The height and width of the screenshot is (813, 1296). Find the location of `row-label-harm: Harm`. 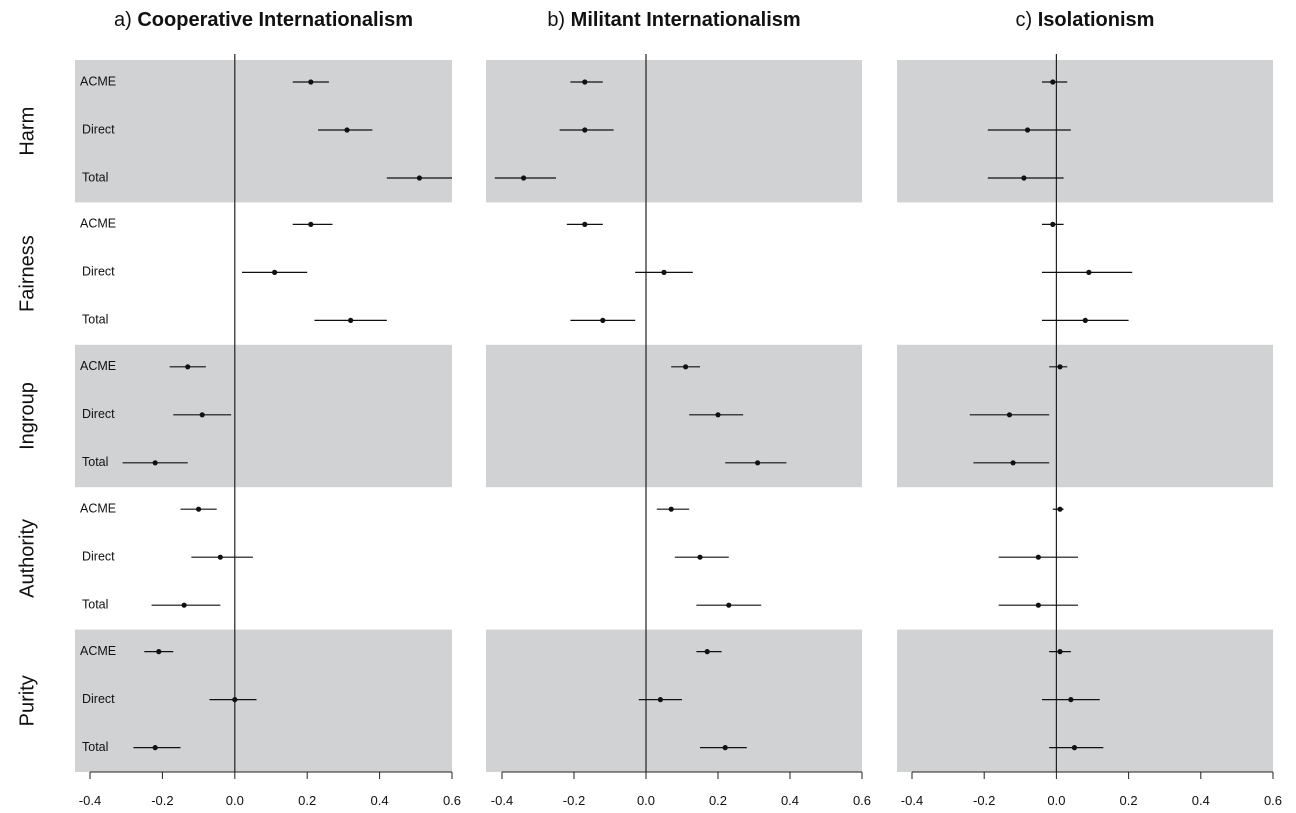

row-label-harm: Harm is located at coordinates (27, 131).